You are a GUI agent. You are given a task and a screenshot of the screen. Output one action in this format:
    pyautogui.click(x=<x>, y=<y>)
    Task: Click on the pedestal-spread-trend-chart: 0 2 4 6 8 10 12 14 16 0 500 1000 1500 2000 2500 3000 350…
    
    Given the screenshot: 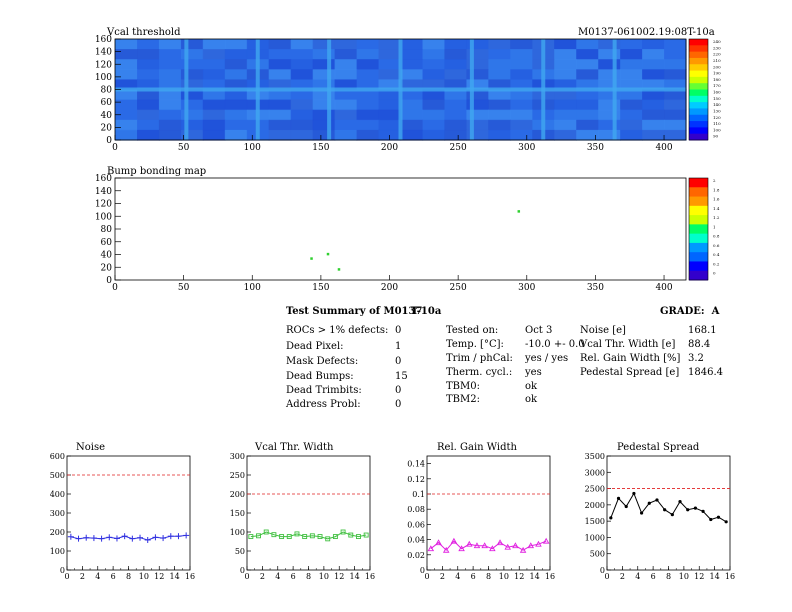 What is the action you would take?
    pyautogui.click(x=660, y=516)
    